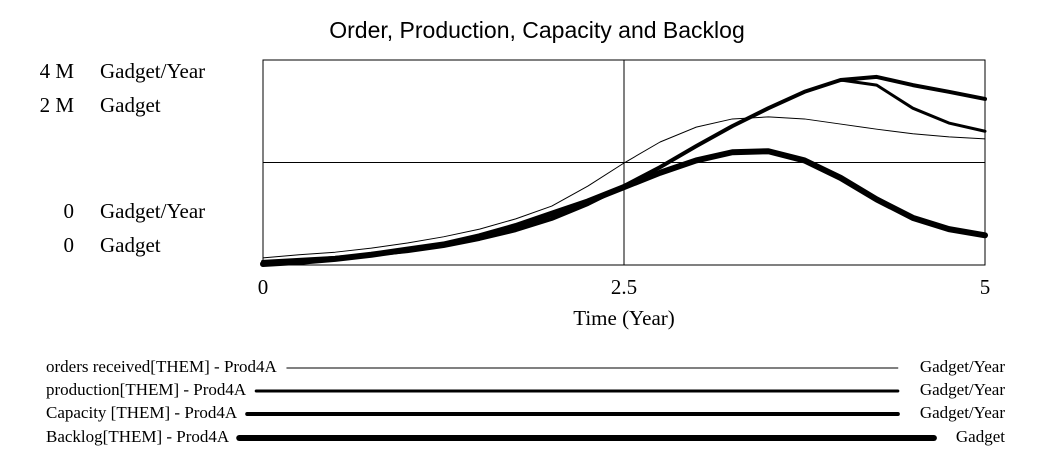 This screenshot has height=476, width=1046. Describe the element at coordinates (69, 245) in the screenshot. I see `y2-tick-label: 0` at that location.